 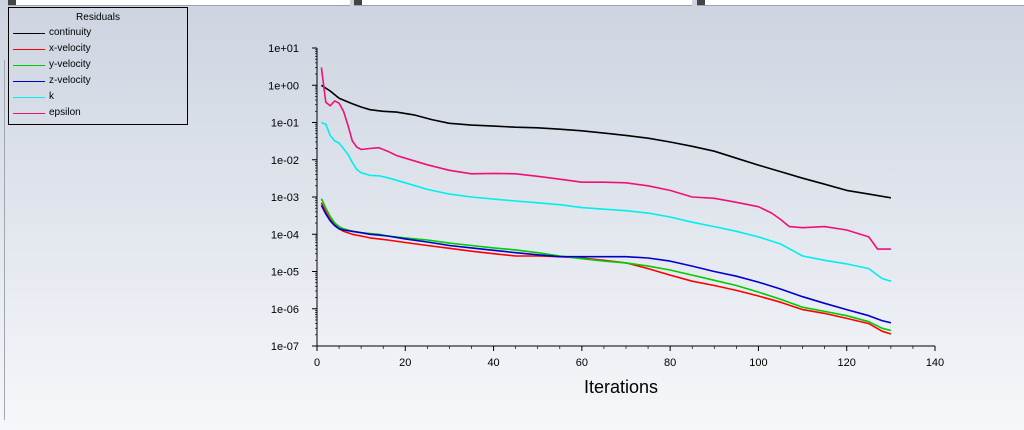 What do you see at coordinates (670, 363) in the screenshot?
I see `x-tick-label: 80` at bounding box center [670, 363].